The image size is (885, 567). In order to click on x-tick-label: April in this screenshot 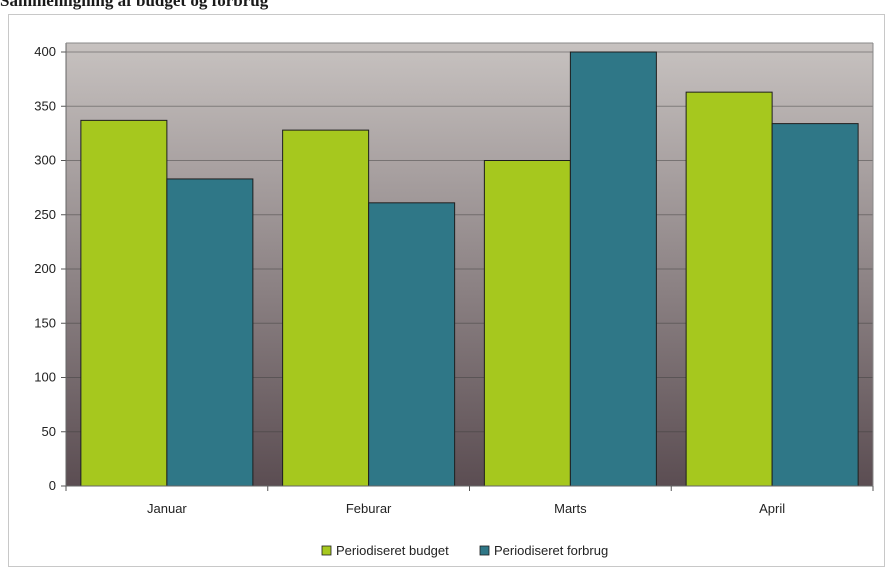, I will do `click(772, 508)`.